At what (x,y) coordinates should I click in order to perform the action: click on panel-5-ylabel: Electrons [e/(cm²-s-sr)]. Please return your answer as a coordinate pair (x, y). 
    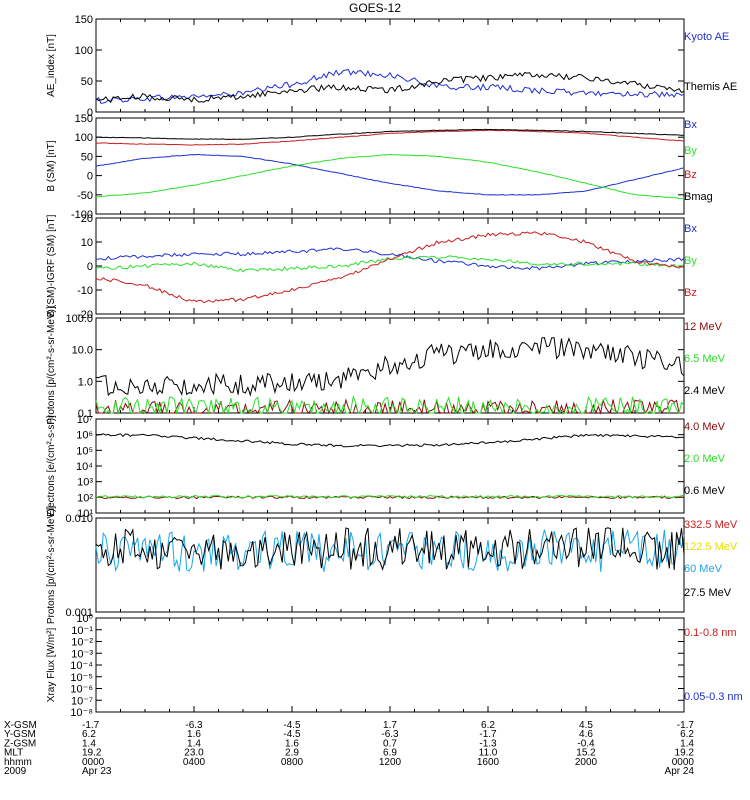
    Looking at the image, I should click on (51, 466).